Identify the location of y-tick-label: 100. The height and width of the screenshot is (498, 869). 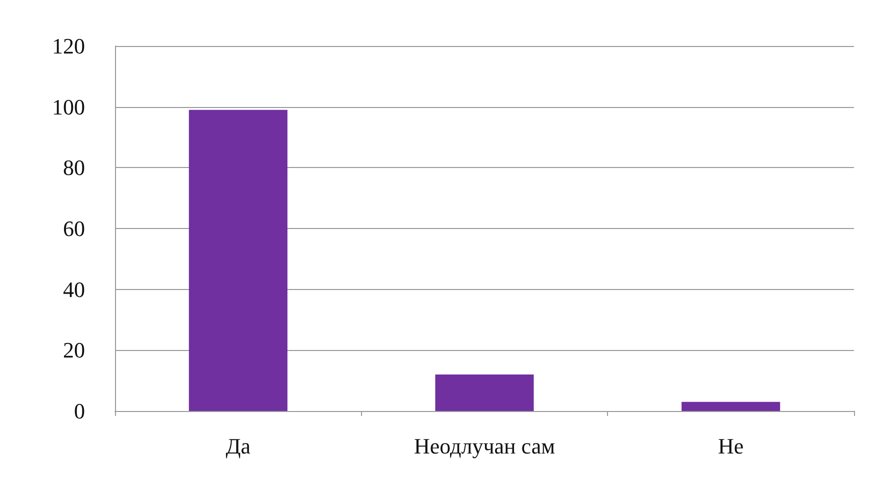
(68, 107).